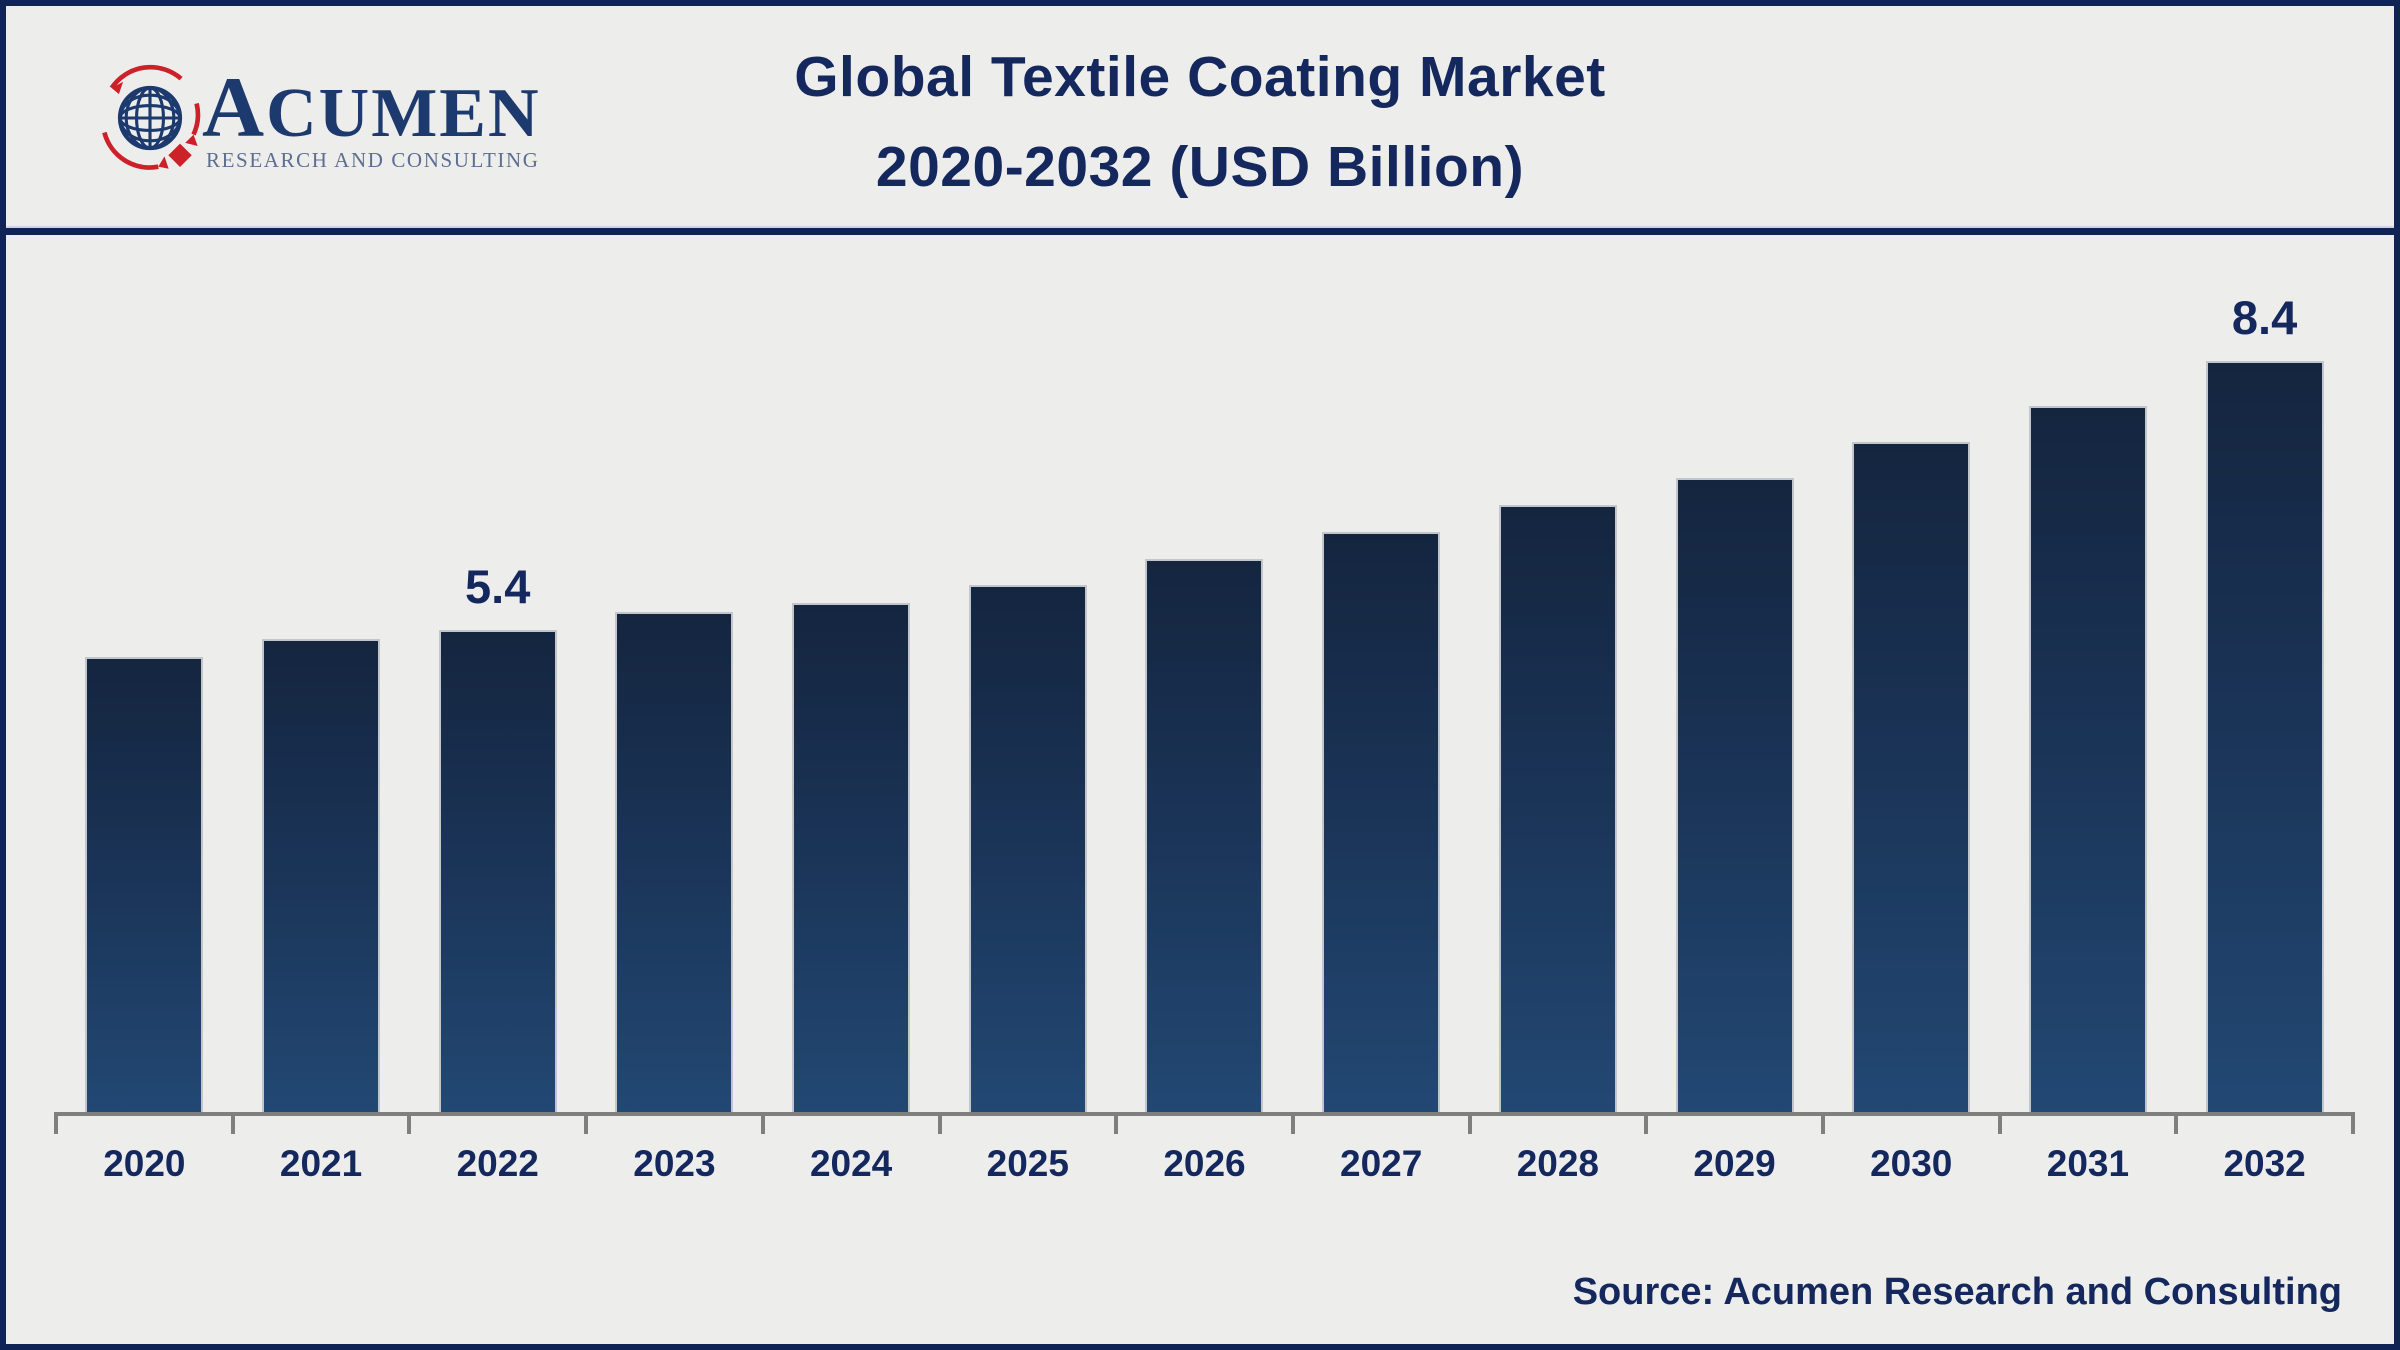  I want to click on bar-2031, so click(2087, 760).